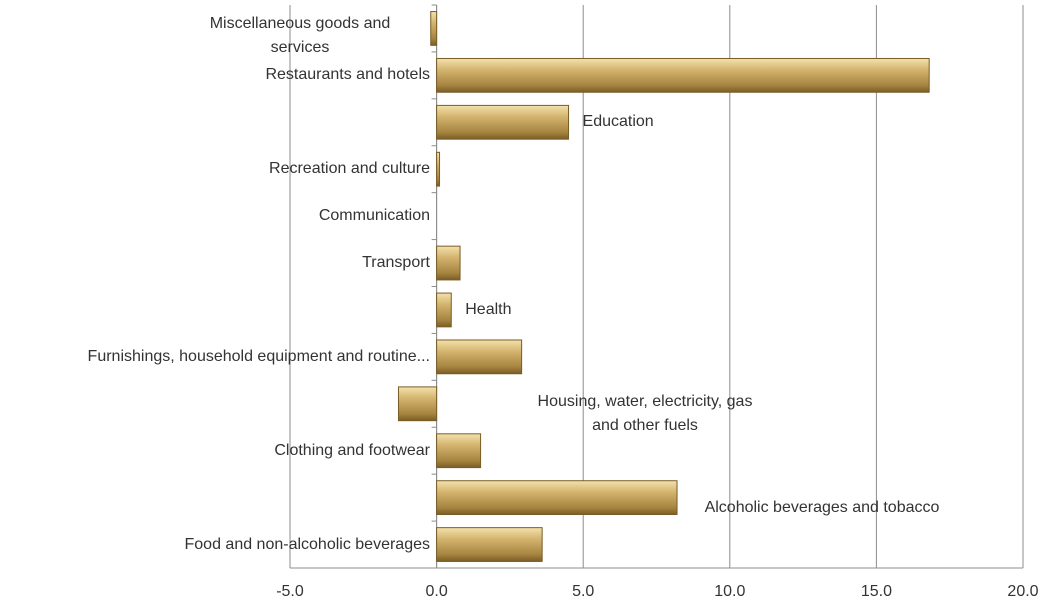 This screenshot has height=608, width=1047. What do you see at coordinates (347, 75) in the screenshot?
I see `category-label: Restaurants and hotels` at bounding box center [347, 75].